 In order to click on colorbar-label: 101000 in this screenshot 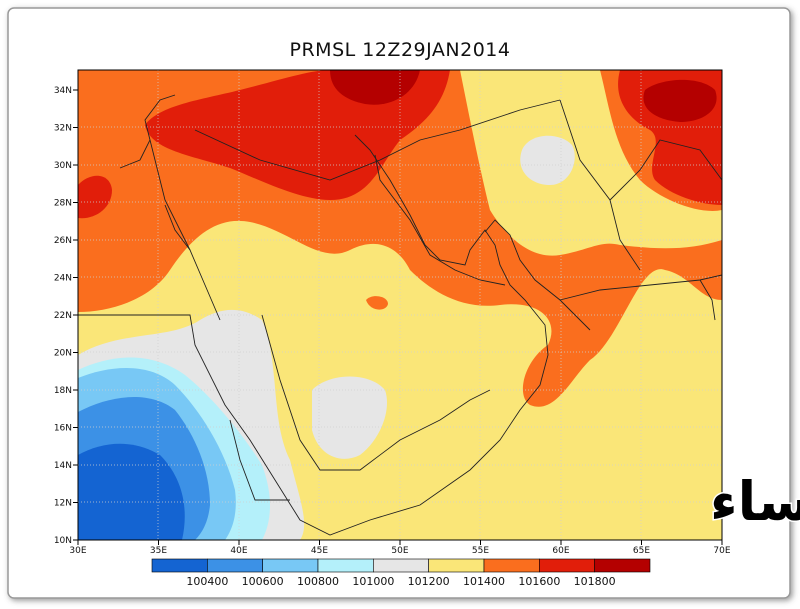, I will do `click(373, 581)`.